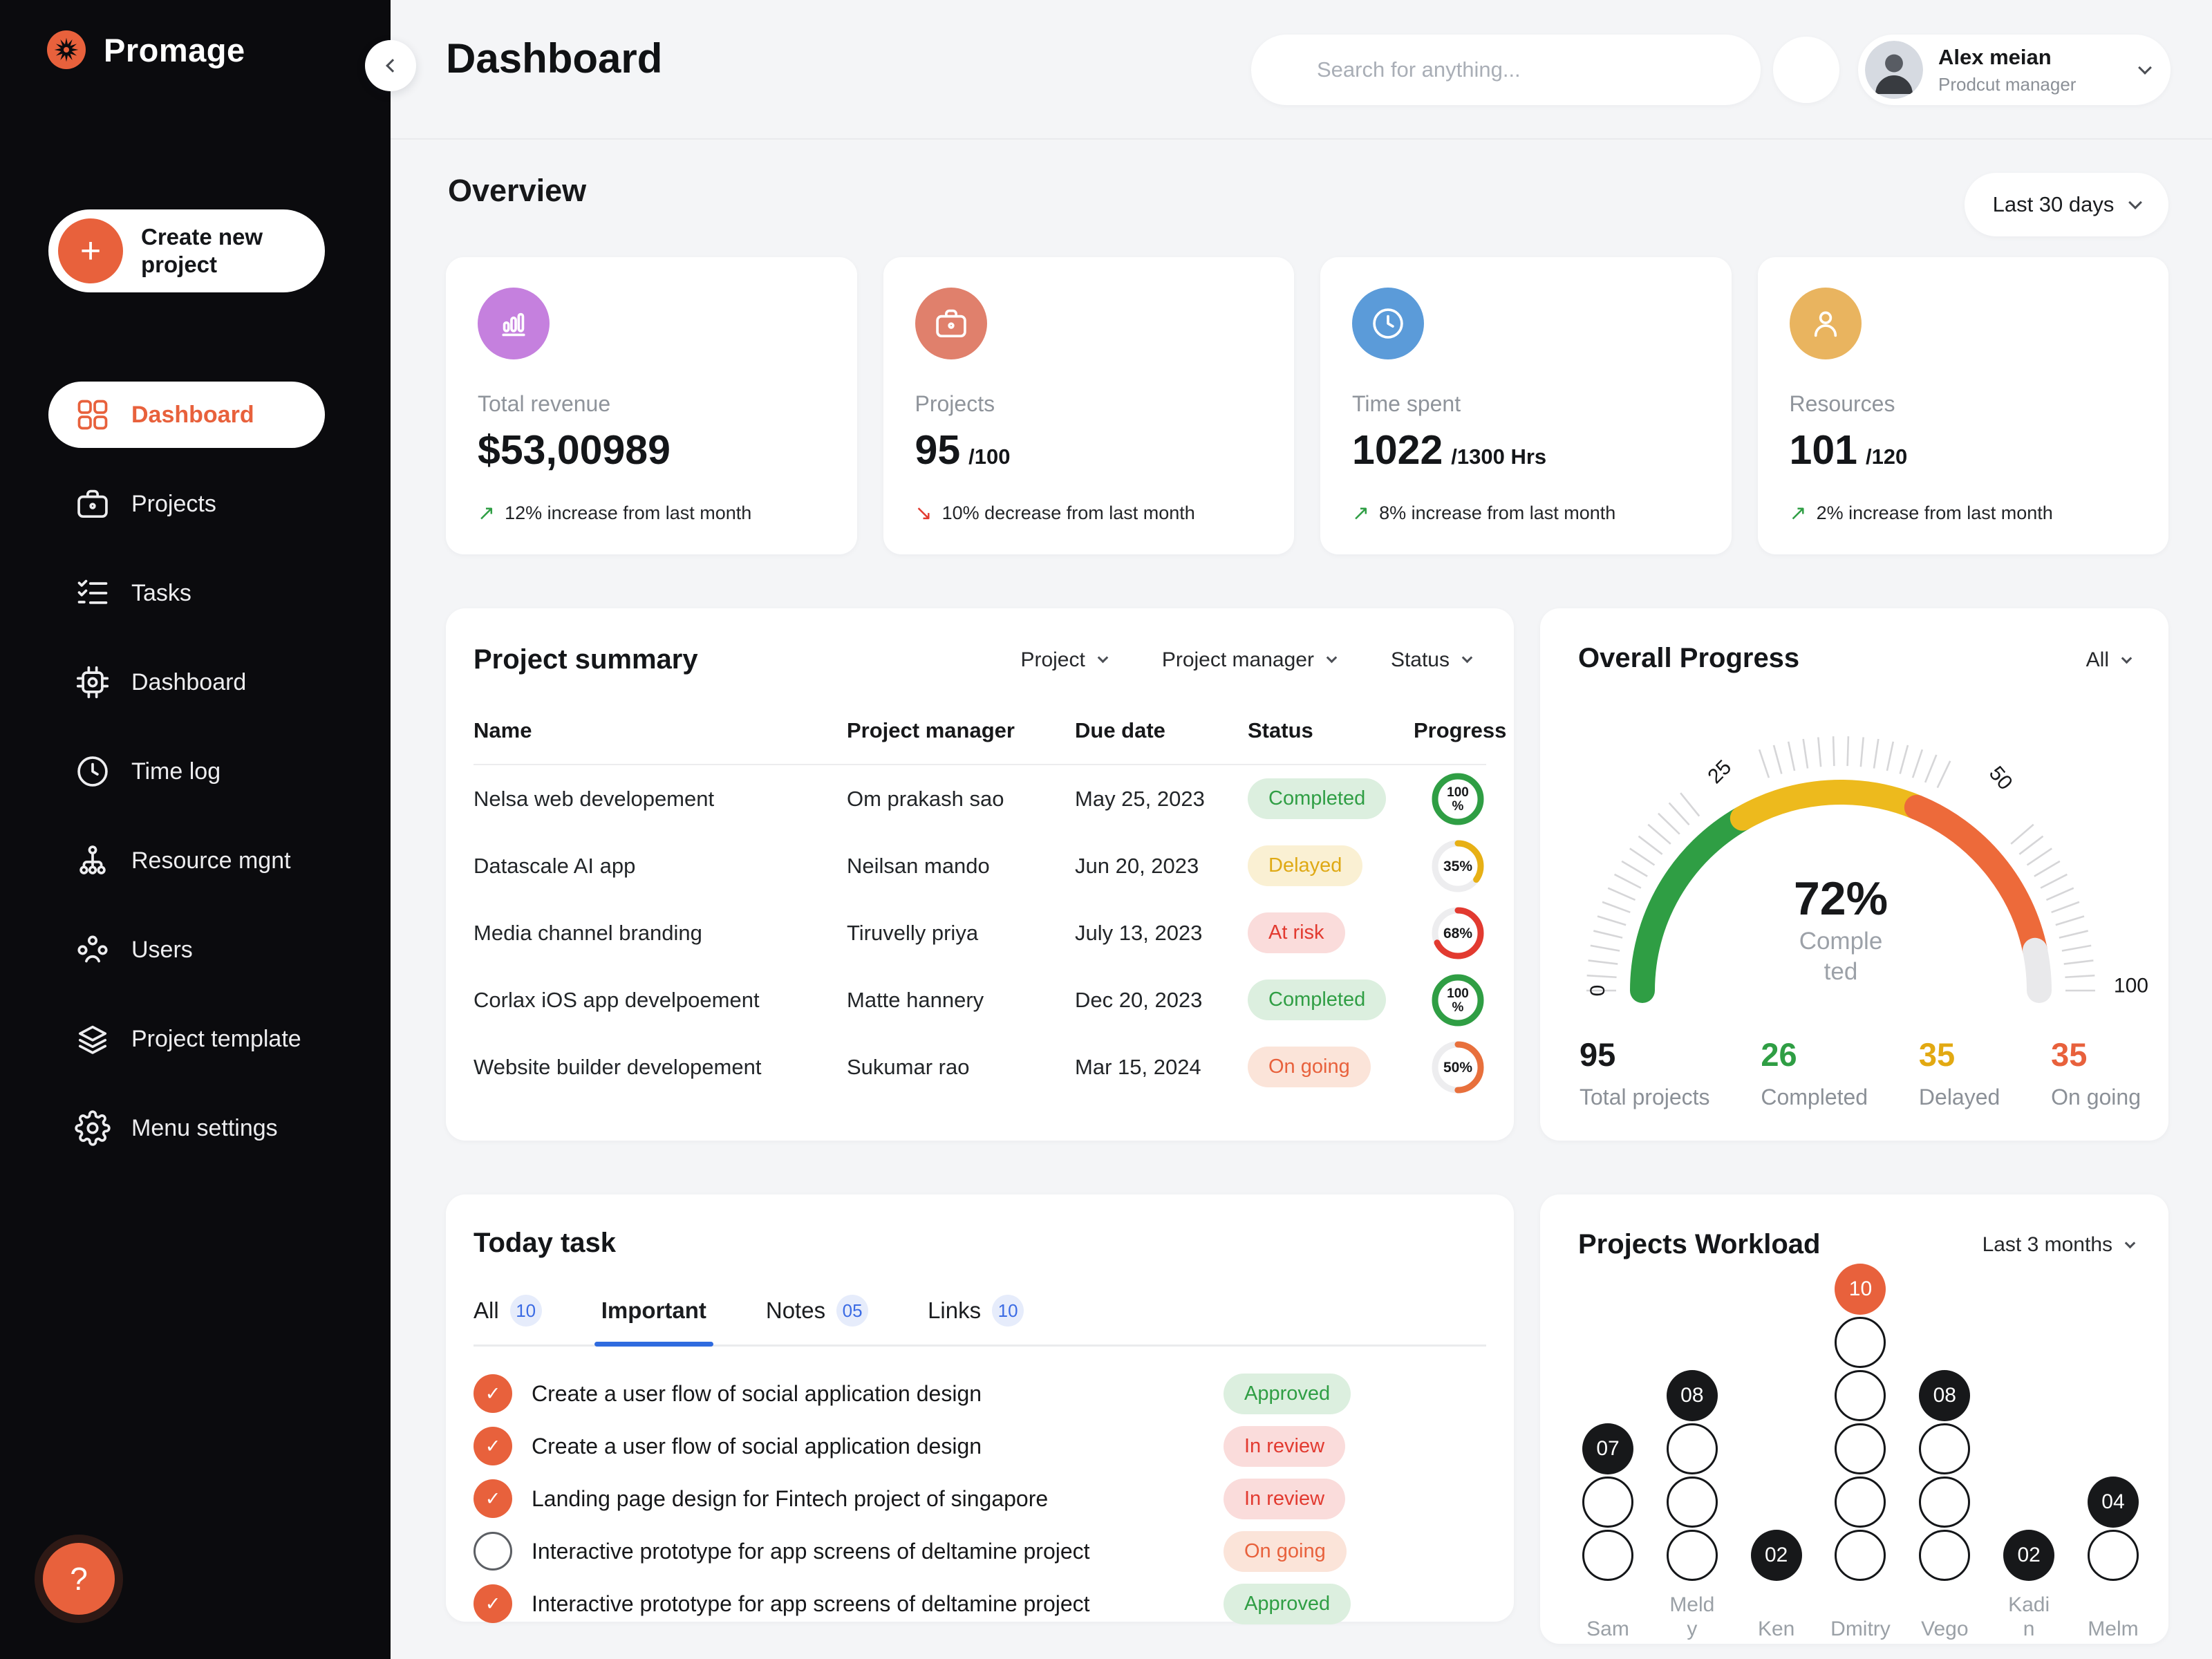  What do you see at coordinates (1250, 660) in the screenshot?
I see `filter-project-manager: Project manager` at bounding box center [1250, 660].